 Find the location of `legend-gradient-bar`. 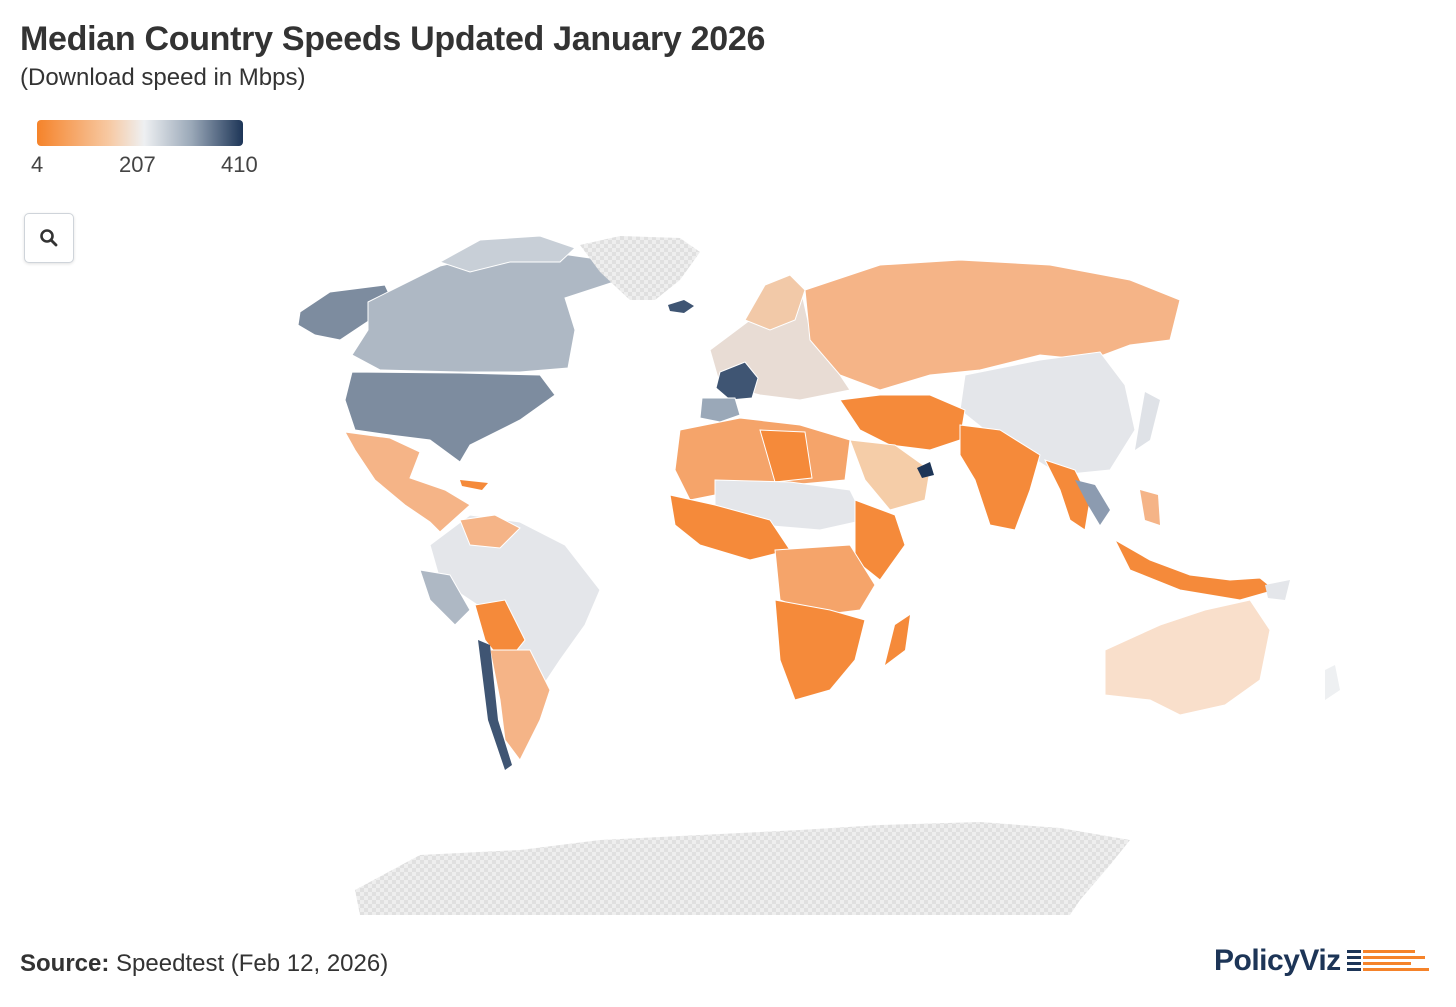

legend-gradient-bar is located at coordinates (140, 133).